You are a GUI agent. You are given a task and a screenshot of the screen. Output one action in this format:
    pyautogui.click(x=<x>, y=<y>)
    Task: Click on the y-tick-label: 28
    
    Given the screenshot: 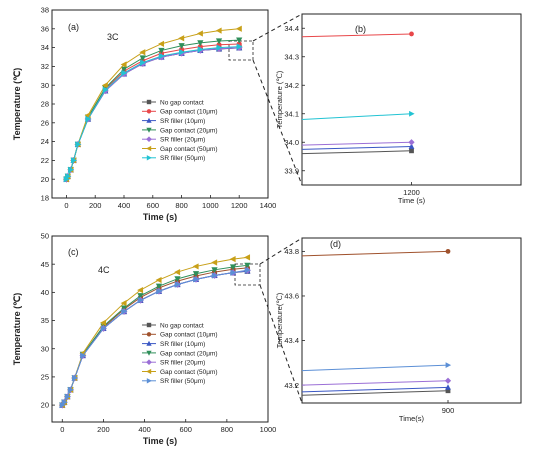 What is the action you would take?
    pyautogui.click(x=45, y=104)
    